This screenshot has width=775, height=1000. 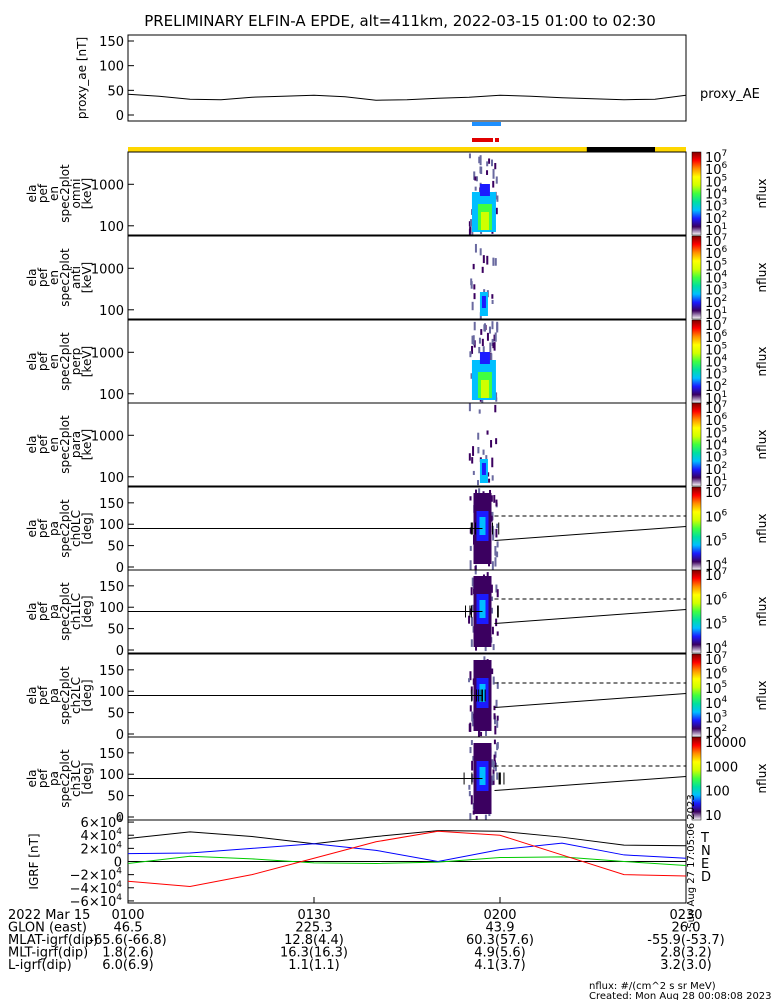 What do you see at coordinates (499, 915) in the screenshot?
I see `time-tick-label: 0200` at bounding box center [499, 915].